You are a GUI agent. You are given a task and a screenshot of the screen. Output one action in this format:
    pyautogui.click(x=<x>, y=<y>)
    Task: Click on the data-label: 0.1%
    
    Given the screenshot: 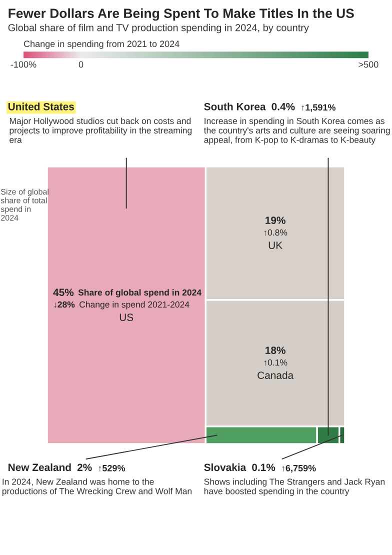 What is the action you would take?
    pyautogui.click(x=264, y=468)
    